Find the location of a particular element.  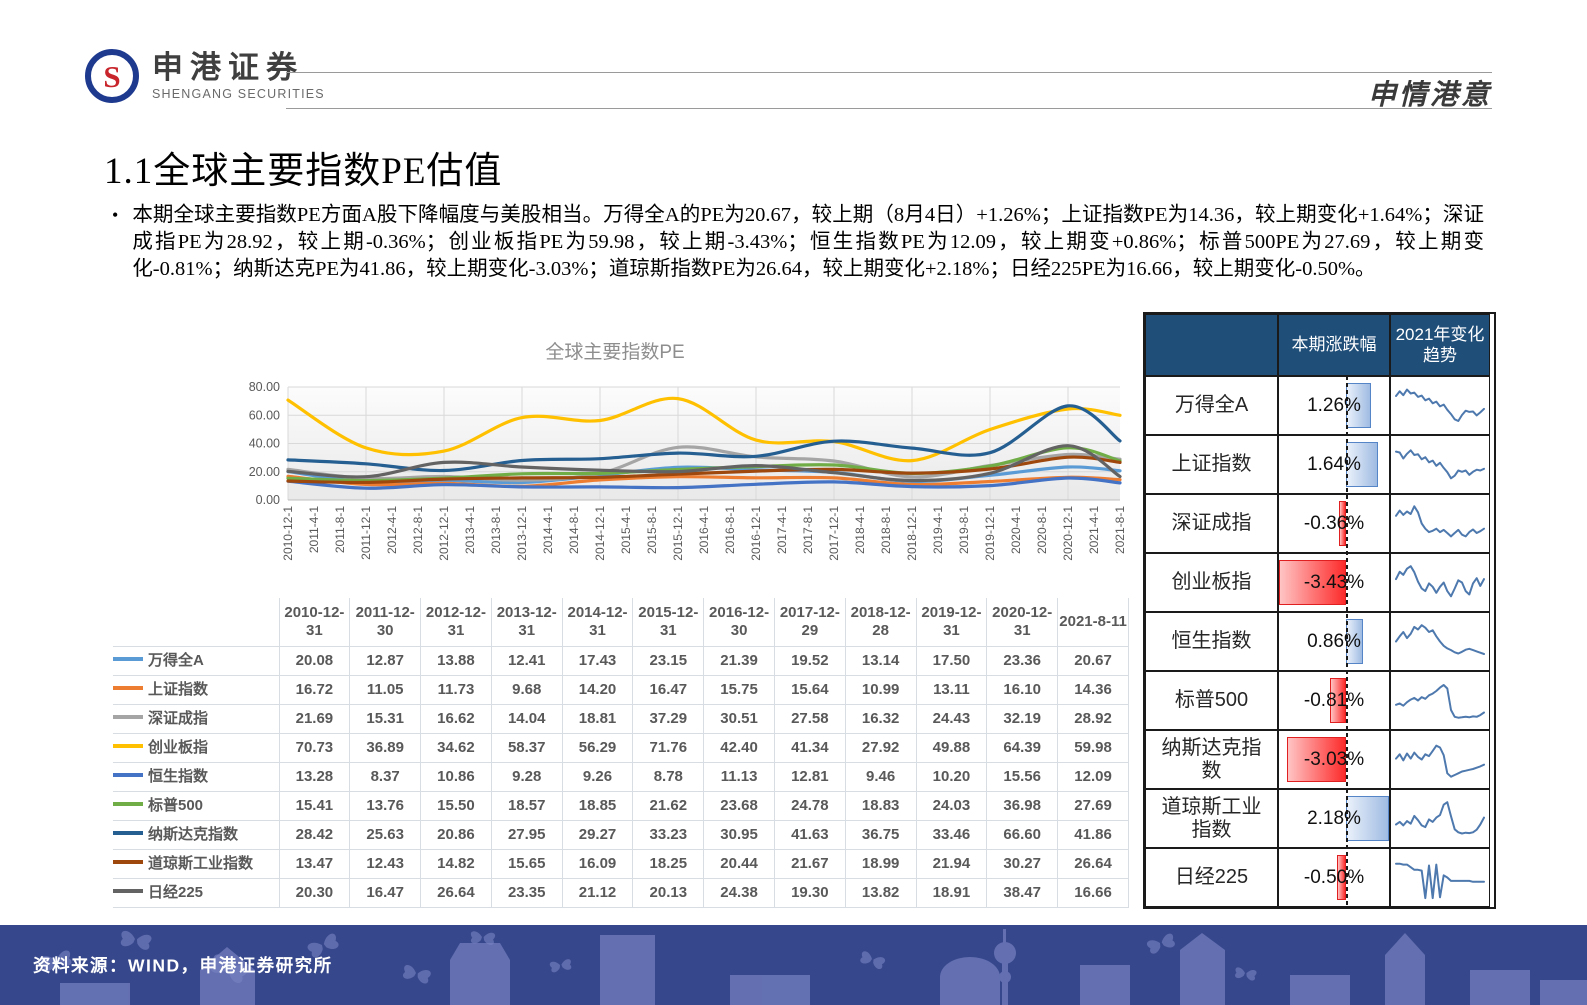

header-rule-top is located at coordinates (889, 72).